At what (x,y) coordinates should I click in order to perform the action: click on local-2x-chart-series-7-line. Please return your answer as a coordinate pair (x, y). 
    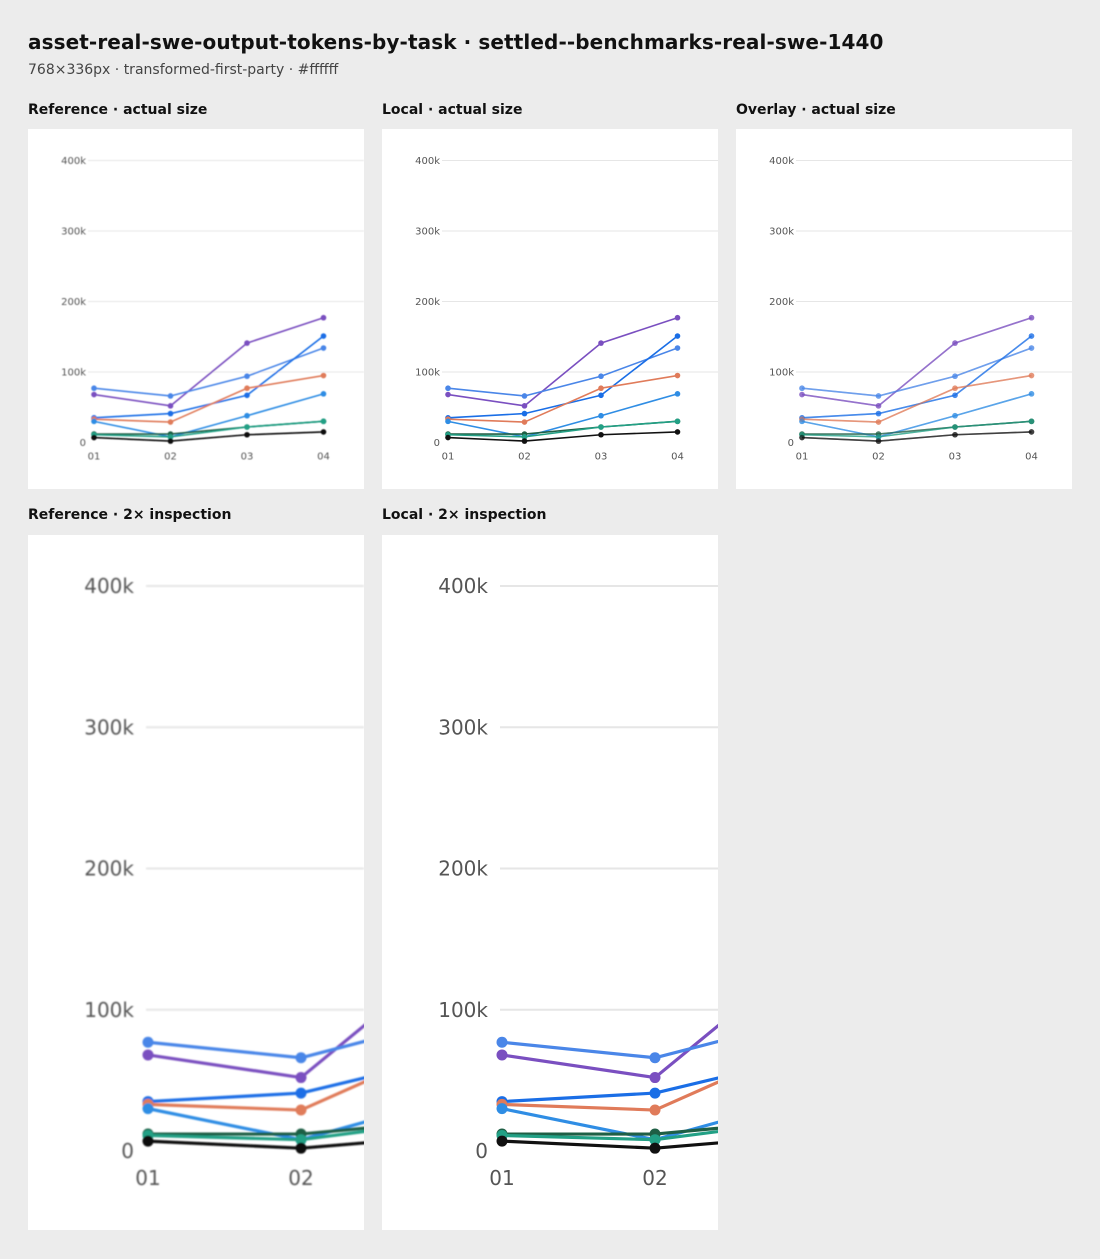
    Looking at the image, I should click on (609, 1135).